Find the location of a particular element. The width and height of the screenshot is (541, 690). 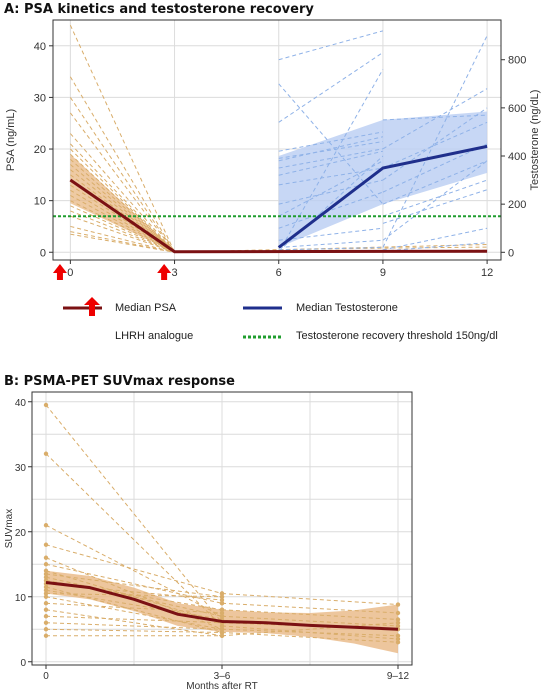

x-tick-label-a-1: 3 is located at coordinates (174, 273).